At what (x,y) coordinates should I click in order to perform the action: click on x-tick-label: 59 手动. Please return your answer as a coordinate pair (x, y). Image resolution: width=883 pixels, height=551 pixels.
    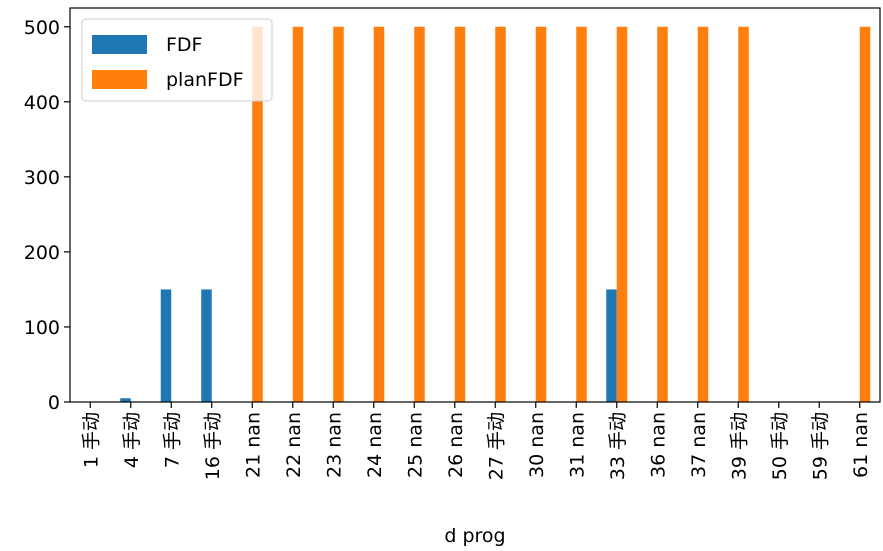
    Looking at the image, I should click on (820, 446).